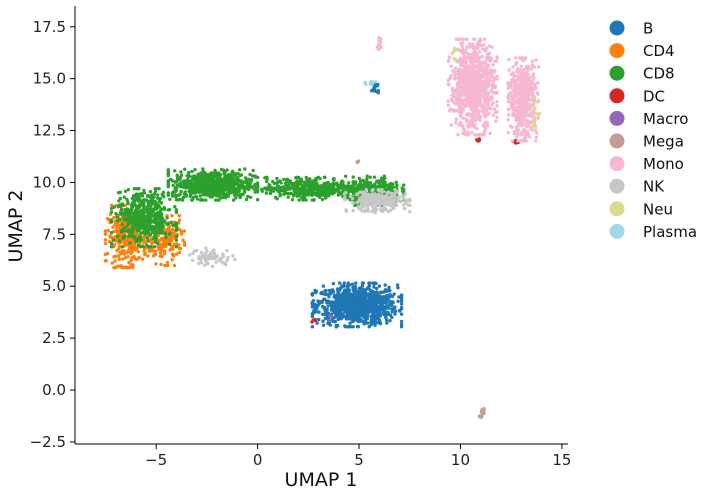 This screenshot has height=496, width=710. I want to click on point-mega, so click(483, 413).